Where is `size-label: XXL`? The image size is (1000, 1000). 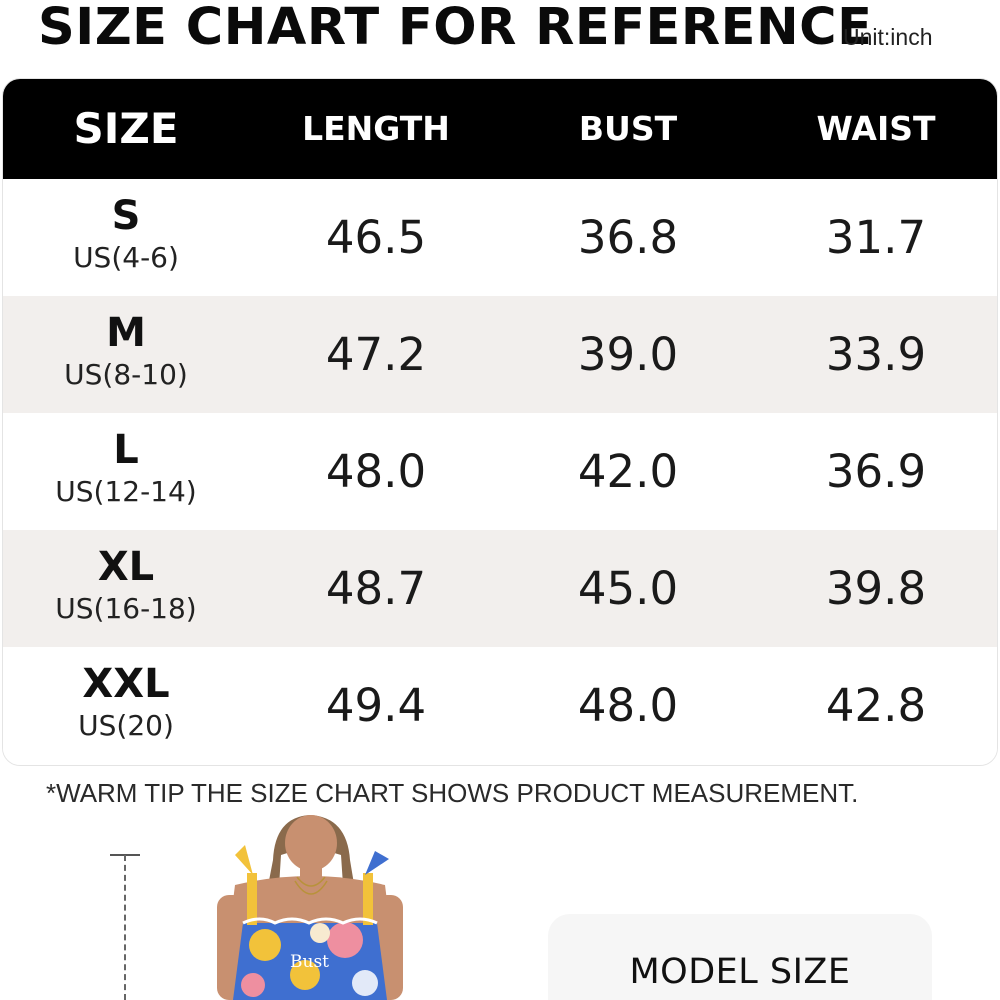
size-label: XXL is located at coordinates (126, 684).